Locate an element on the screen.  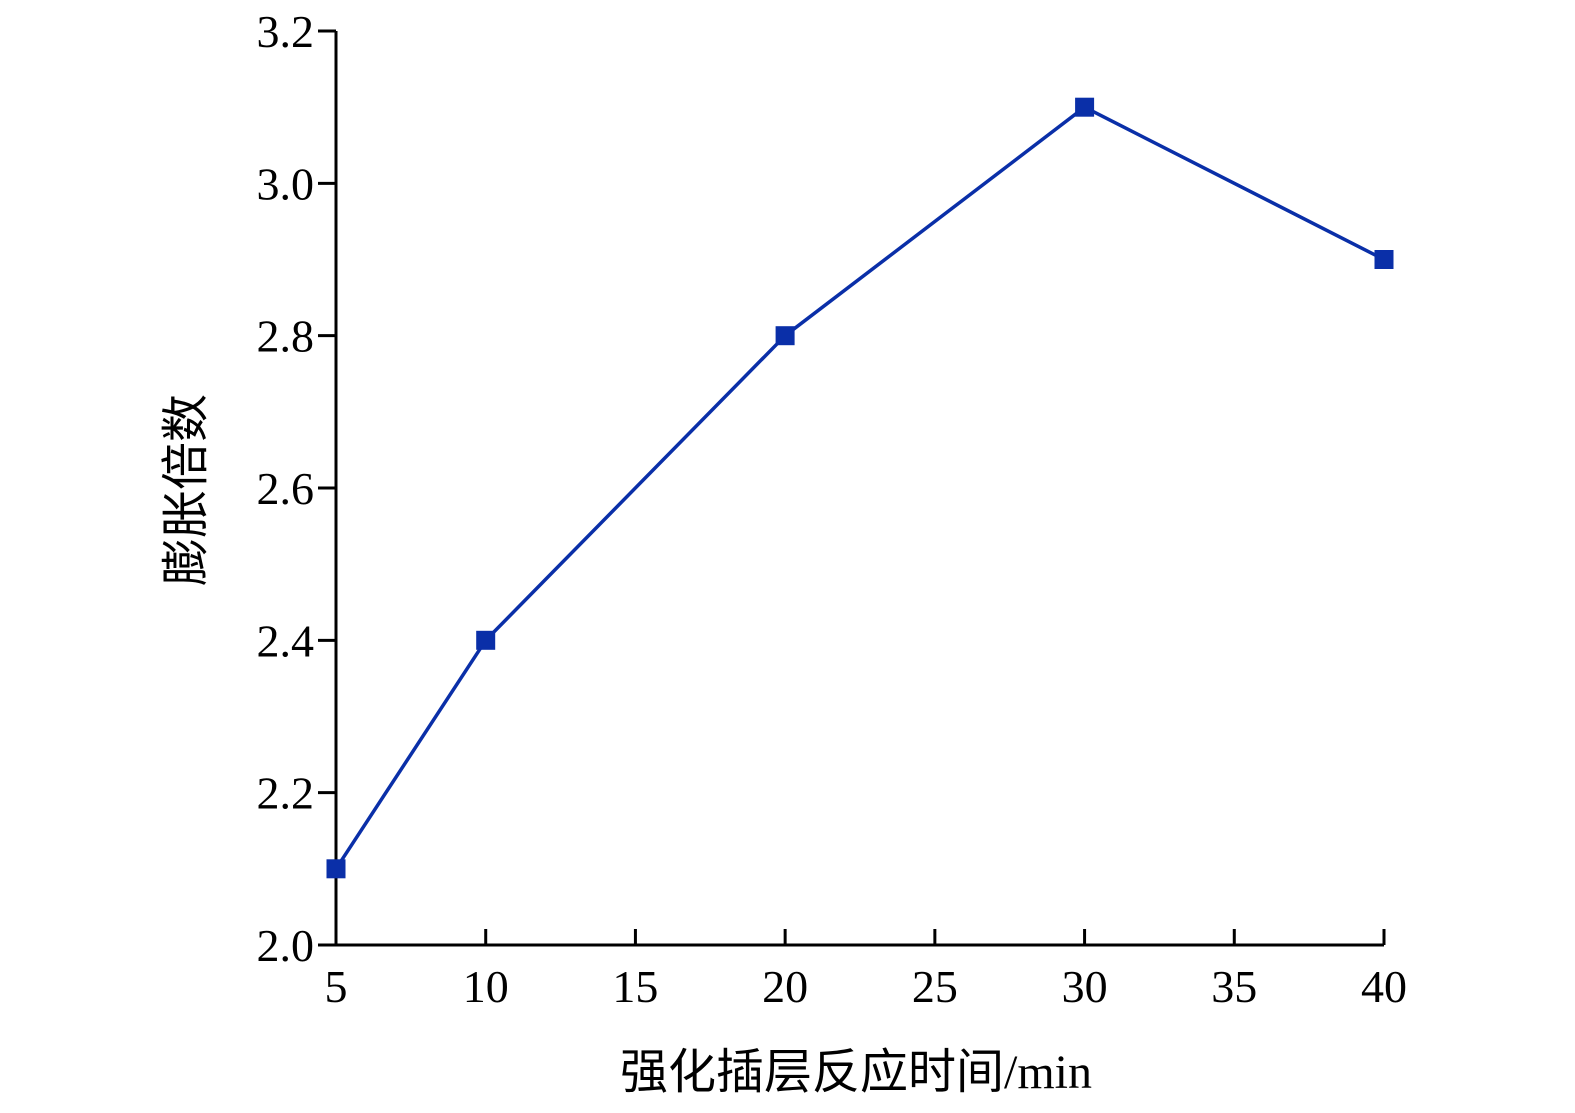
y-axis-title: 膨胀倍数 is located at coordinates (186, 490).